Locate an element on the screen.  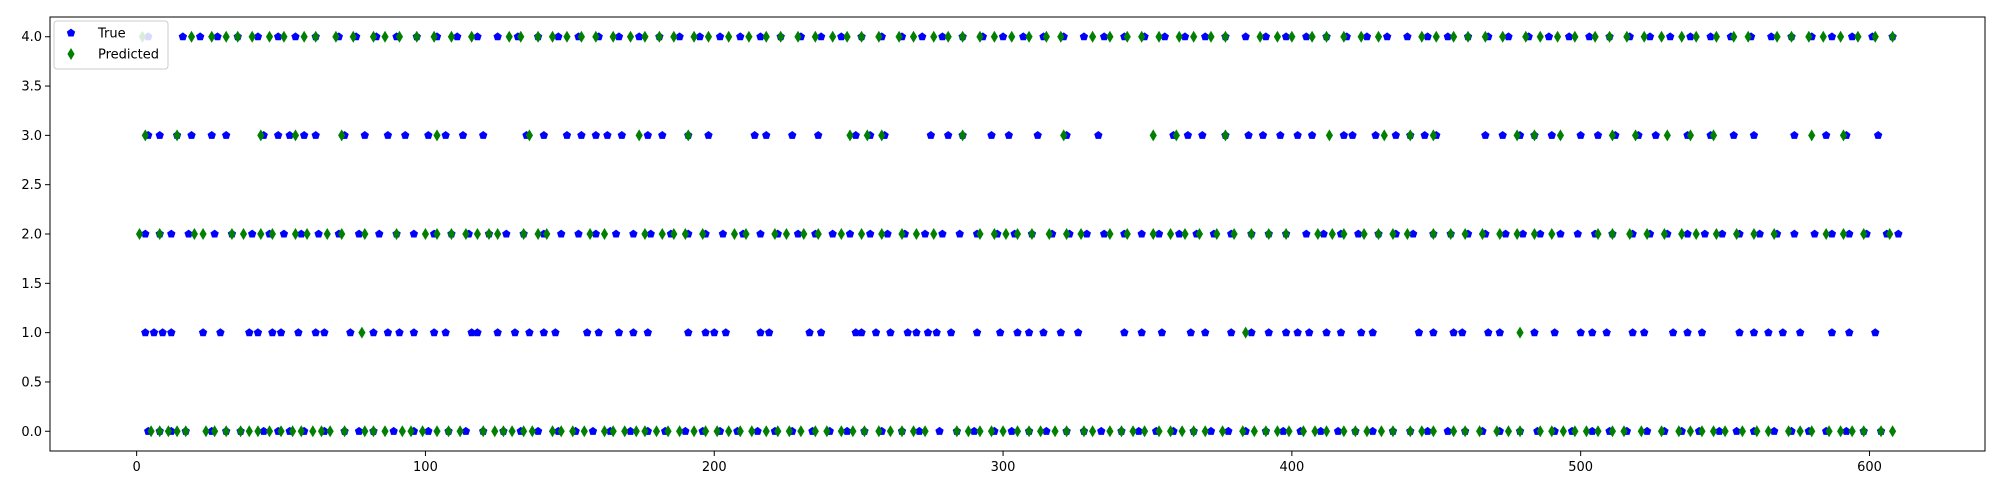
x-tick-label: 0 is located at coordinates (137, 467).